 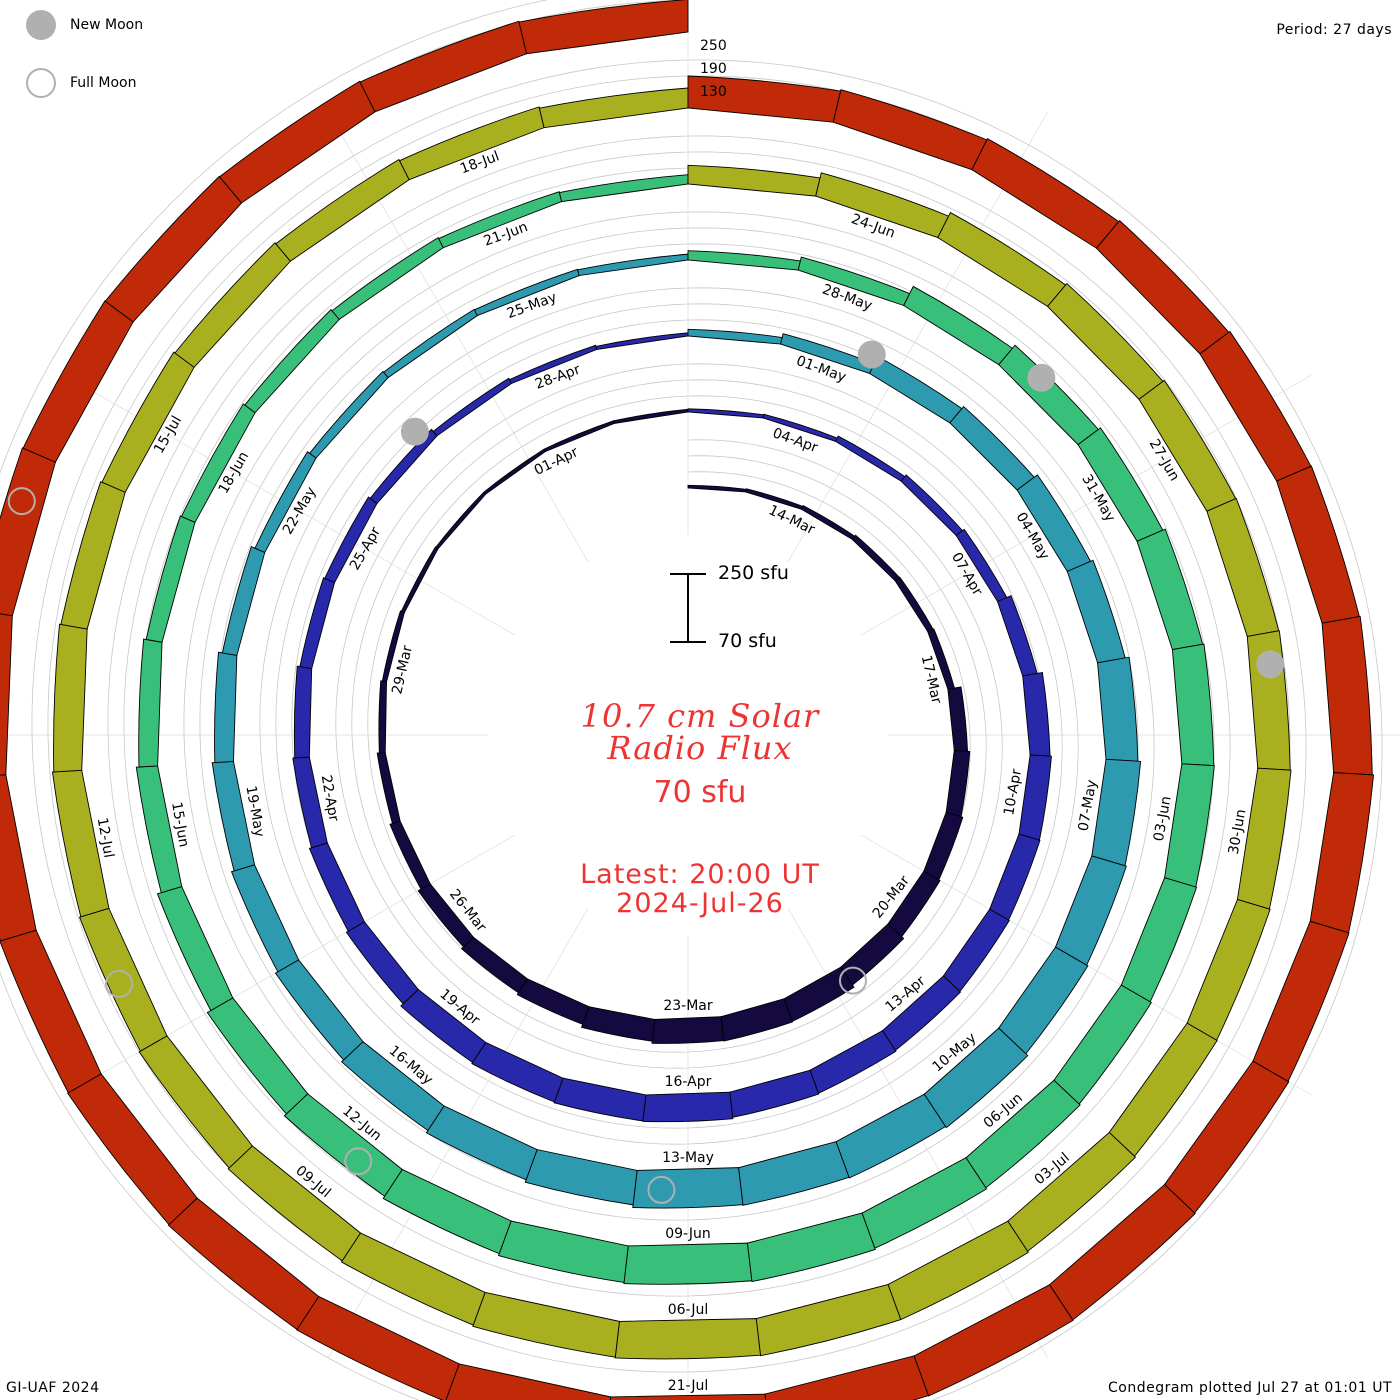 I want to click on chart-title: 10.7 cm Solar Radio Flux, so click(x=700, y=732).